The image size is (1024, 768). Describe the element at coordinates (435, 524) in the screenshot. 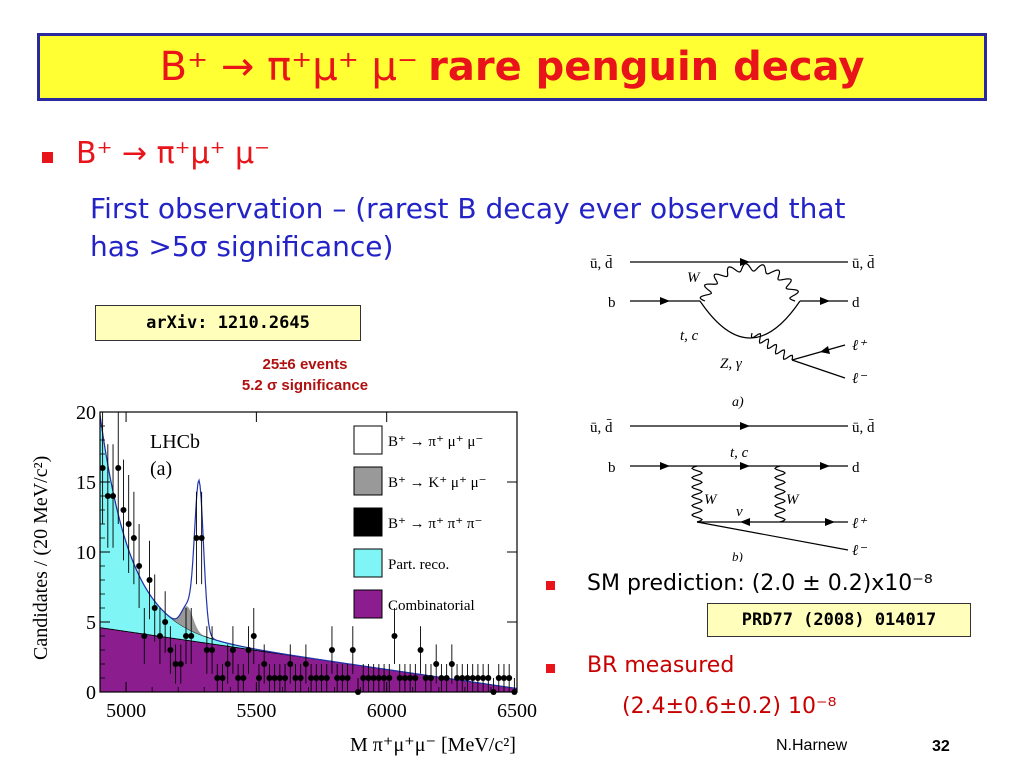

I see `legend-label: B⁺ → π⁺ π⁺ π⁻` at that location.